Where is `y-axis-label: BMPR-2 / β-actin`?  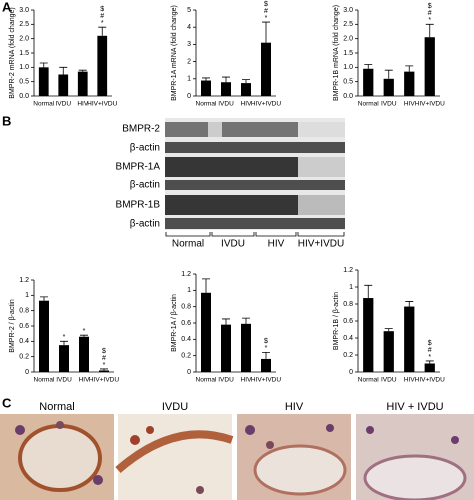
y-axis-label: BMPR-2 / β-actin is located at coordinates (12, 326).